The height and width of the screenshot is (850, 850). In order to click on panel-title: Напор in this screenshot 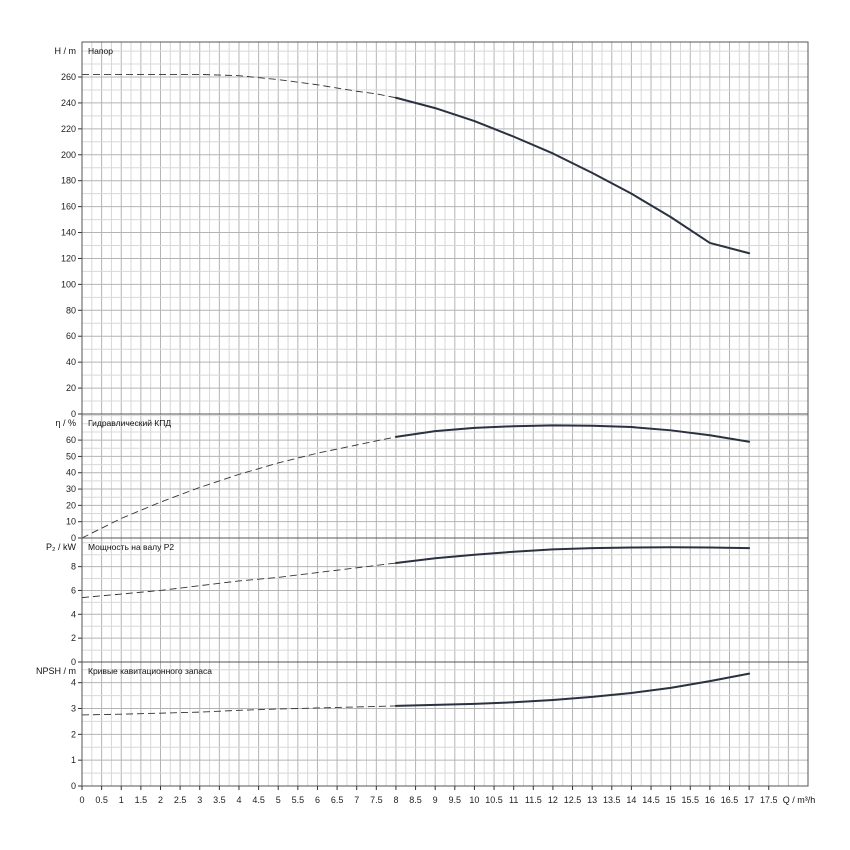, I will do `click(100, 51)`.